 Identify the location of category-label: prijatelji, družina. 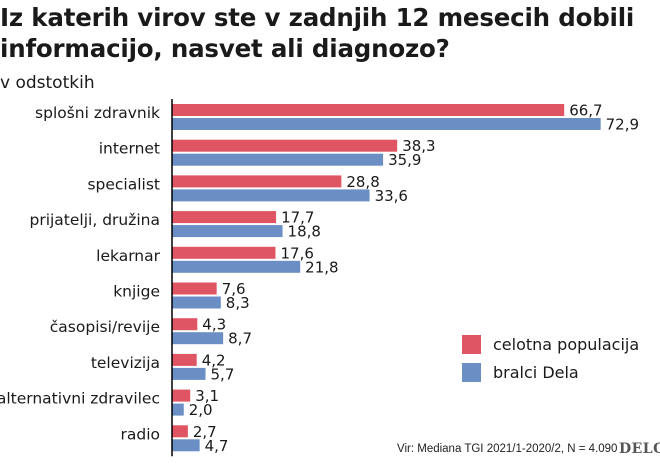
(94, 220).